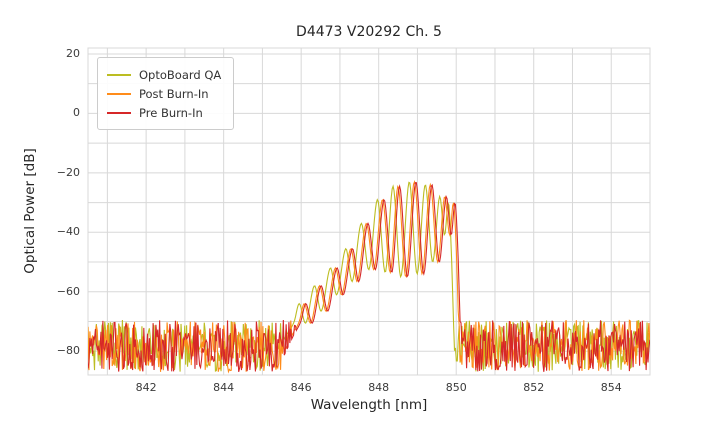  I want to click on x-tick-label: 850, so click(456, 387).